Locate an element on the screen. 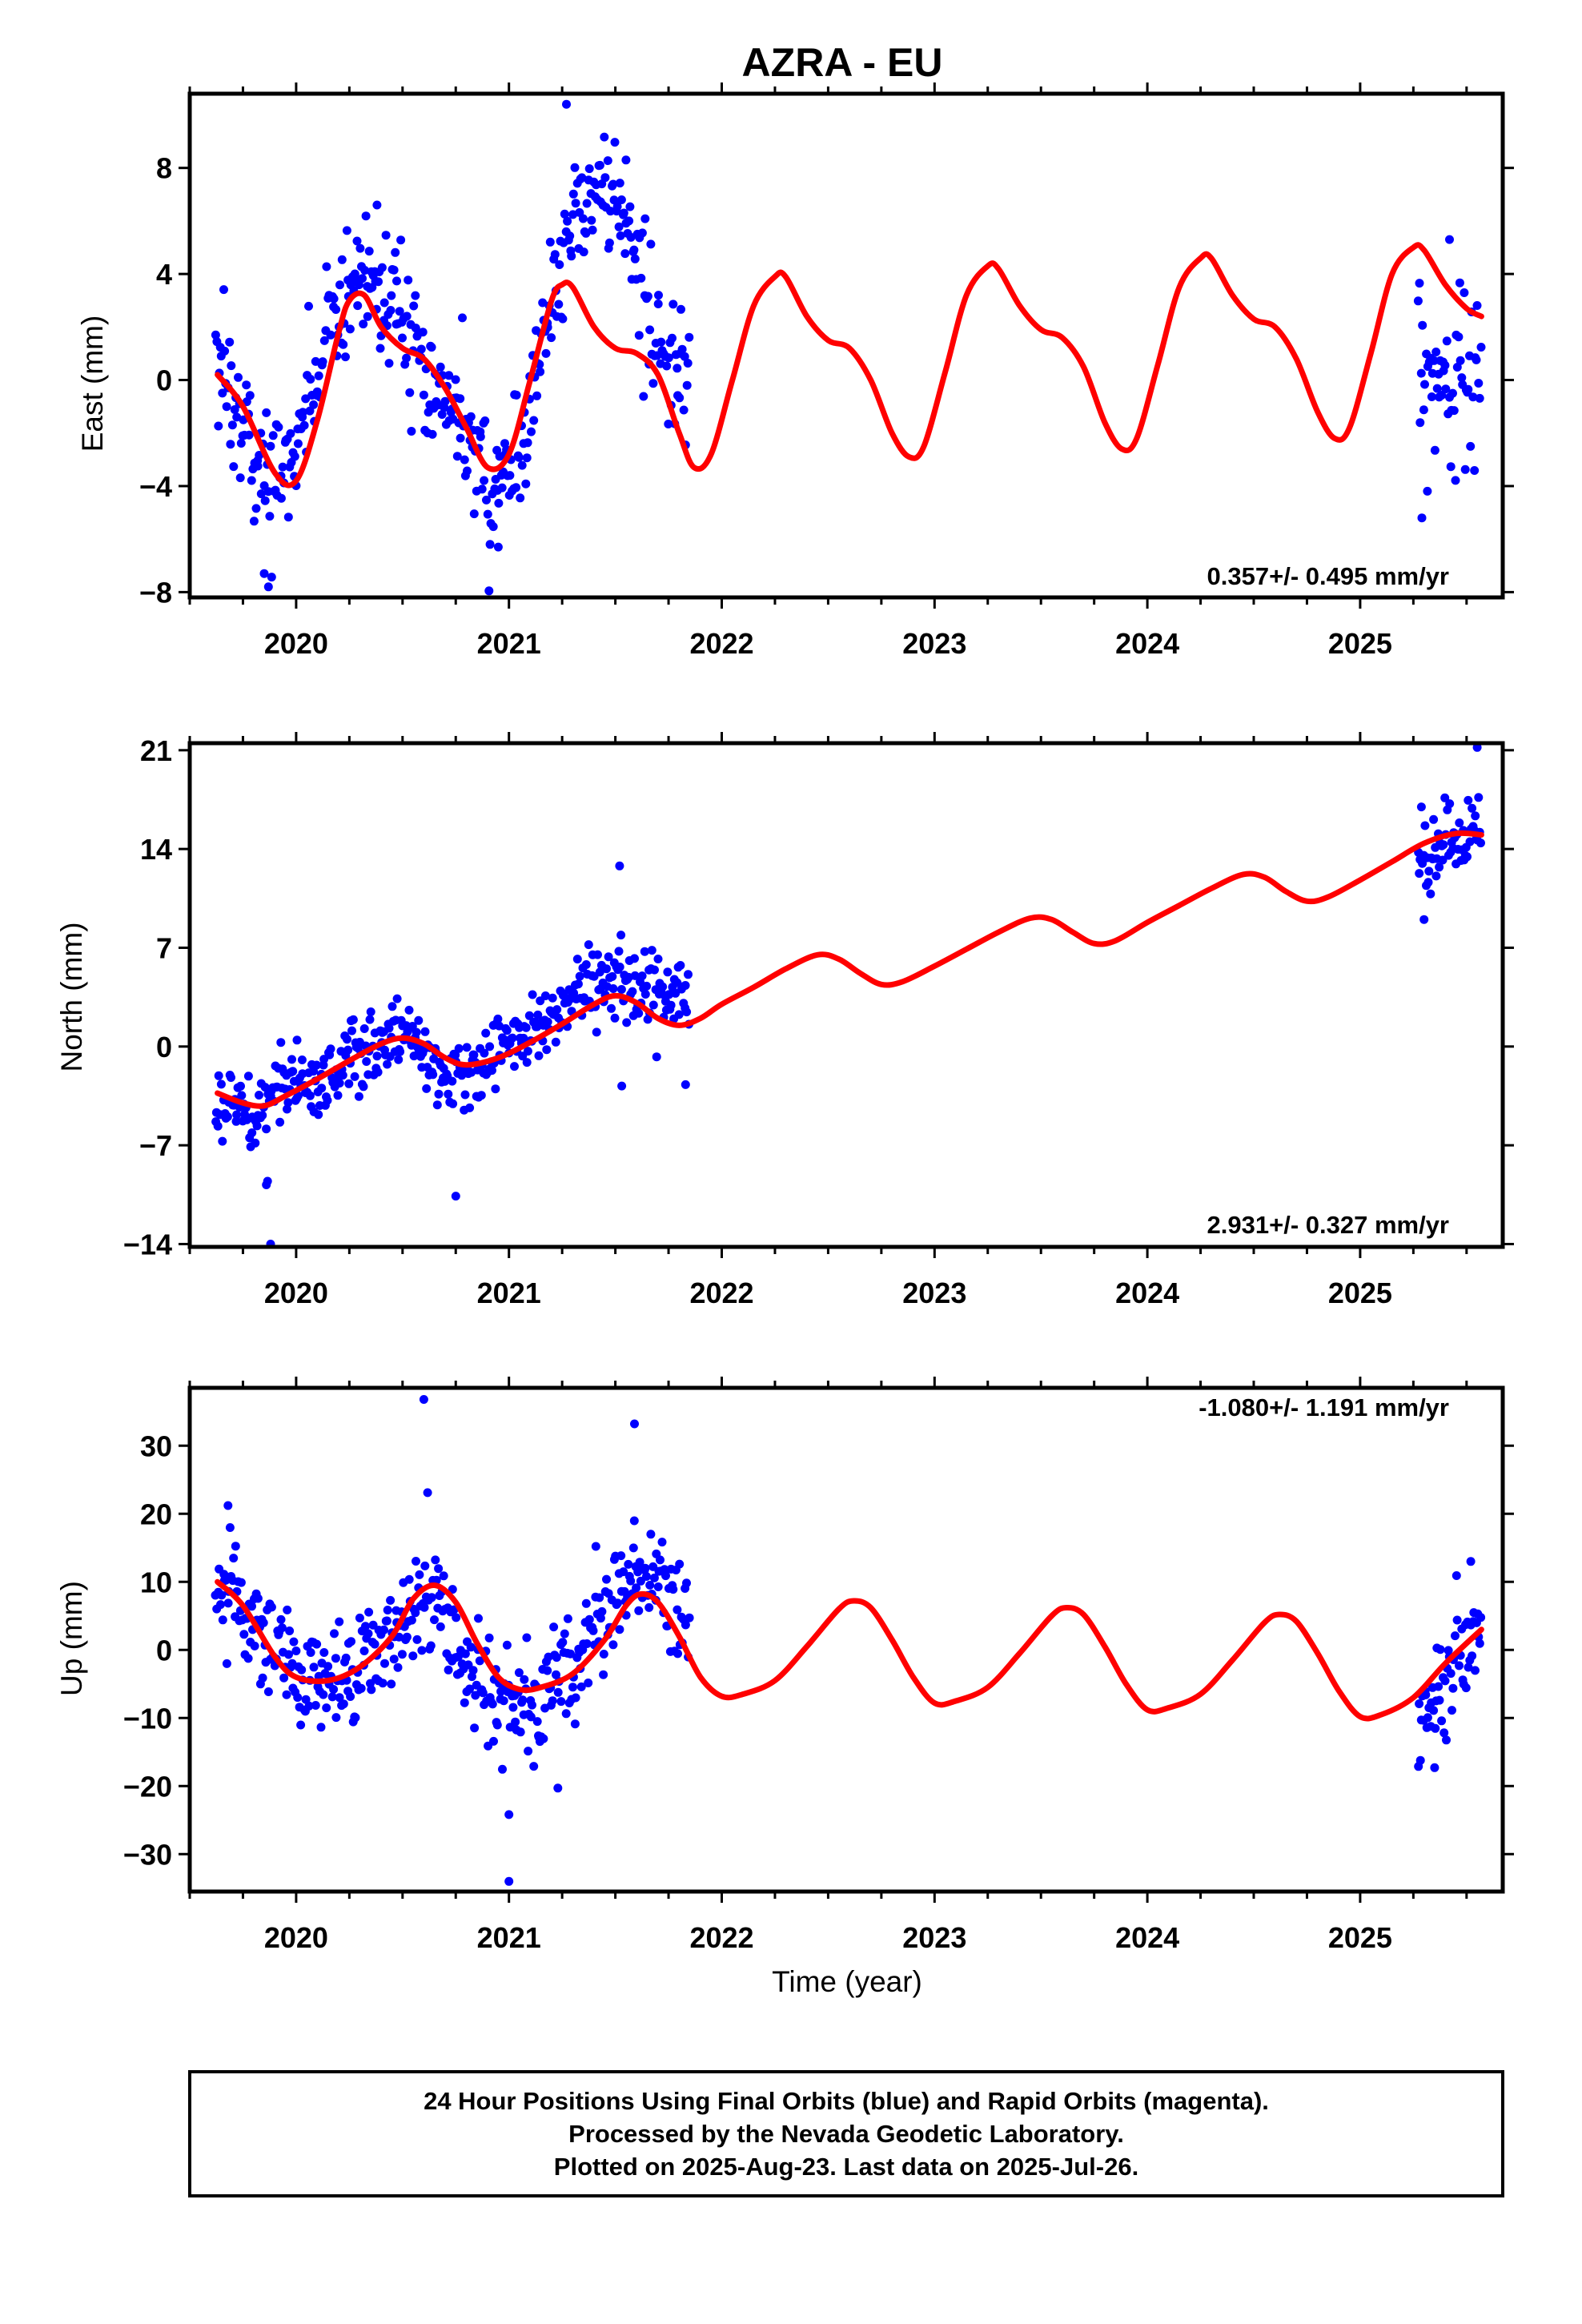  east-xtick-label: 2024 is located at coordinates (1147, 644).